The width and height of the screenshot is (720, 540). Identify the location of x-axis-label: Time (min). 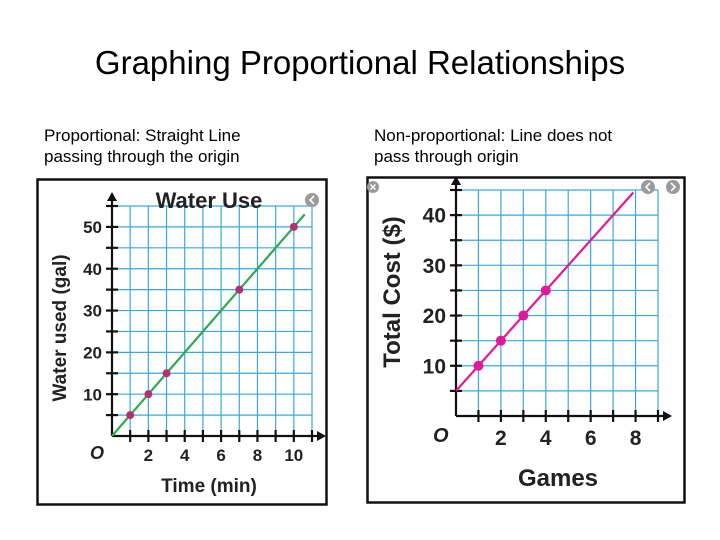
(209, 486).